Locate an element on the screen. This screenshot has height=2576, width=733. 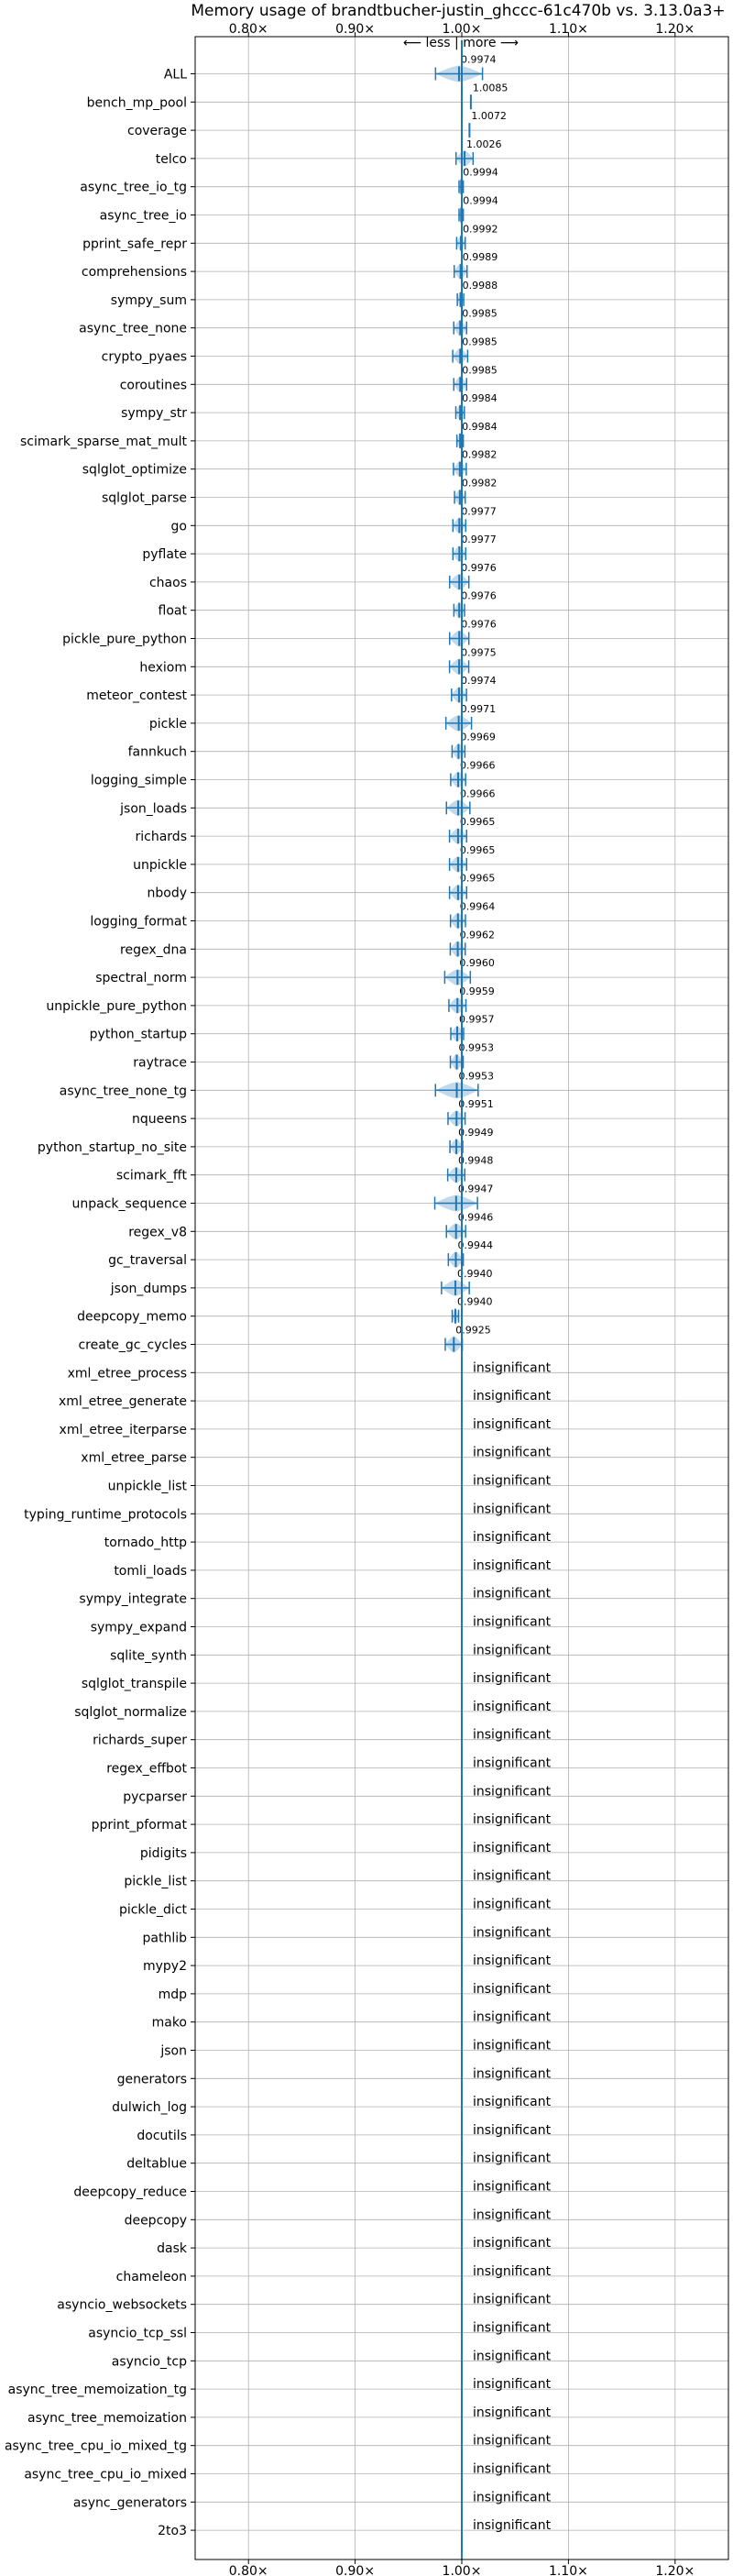
benchmark-row: sympy_sum 0.9988 is located at coordinates (419, 294).